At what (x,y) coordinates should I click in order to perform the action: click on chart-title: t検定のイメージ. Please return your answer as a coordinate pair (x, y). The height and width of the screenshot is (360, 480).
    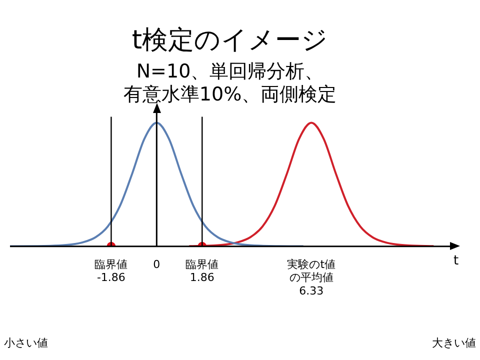
    Looking at the image, I should click on (230, 40).